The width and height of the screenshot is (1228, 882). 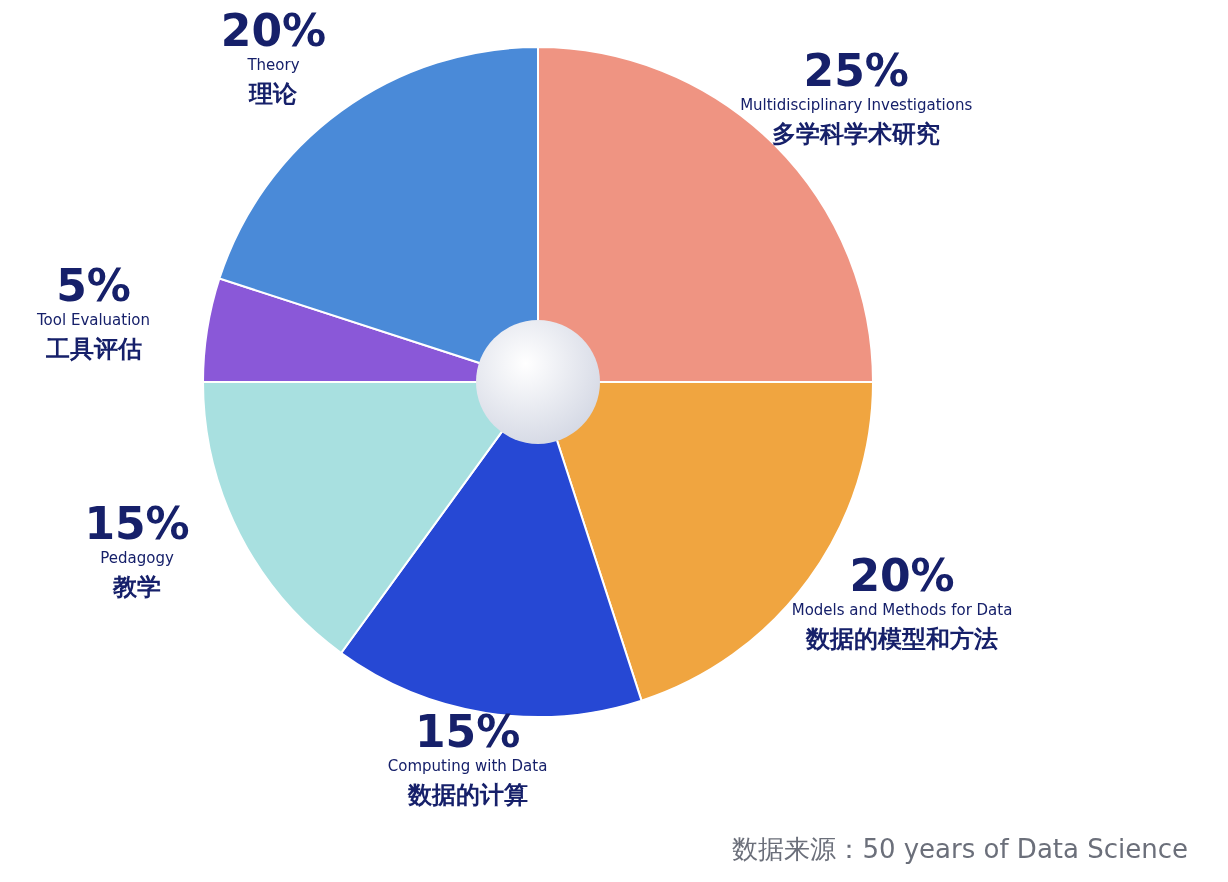 What do you see at coordinates (960, 849) in the screenshot?
I see `annotation: 数据来源：50 years of Data Science` at bounding box center [960, 849].